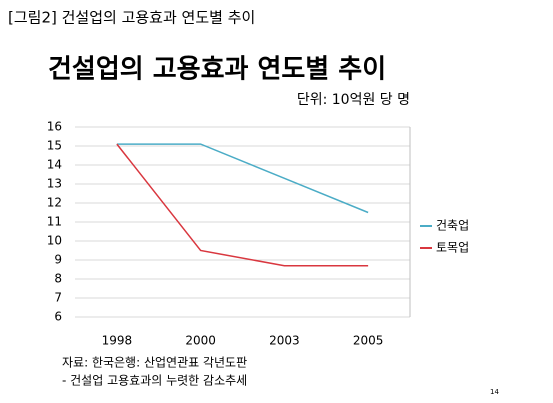 The width and height of the screenshot is (553, 403). Describe the element at coordinates (54, 146) in the screenshot. I see `y-tick-label: 15` at that location.